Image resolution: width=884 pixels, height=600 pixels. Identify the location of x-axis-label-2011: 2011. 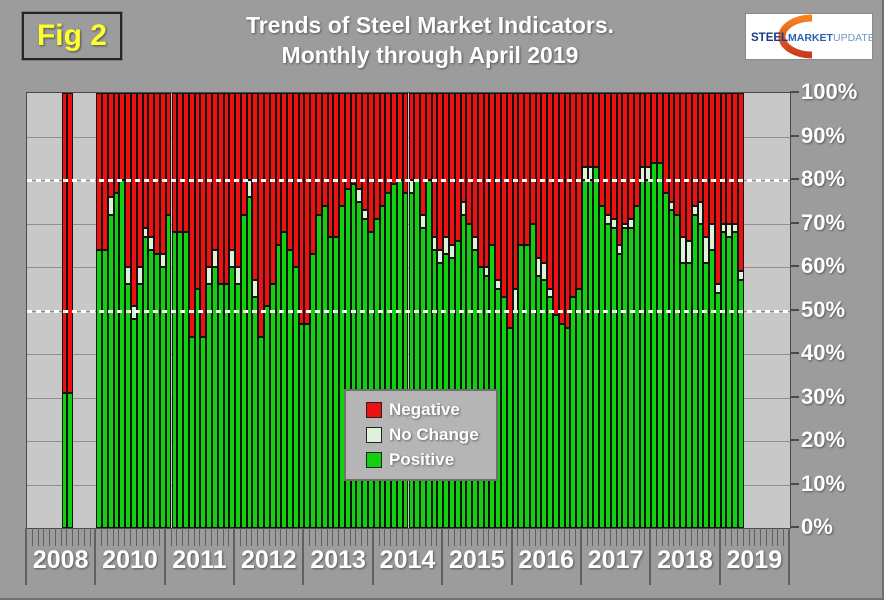
(199, 560).